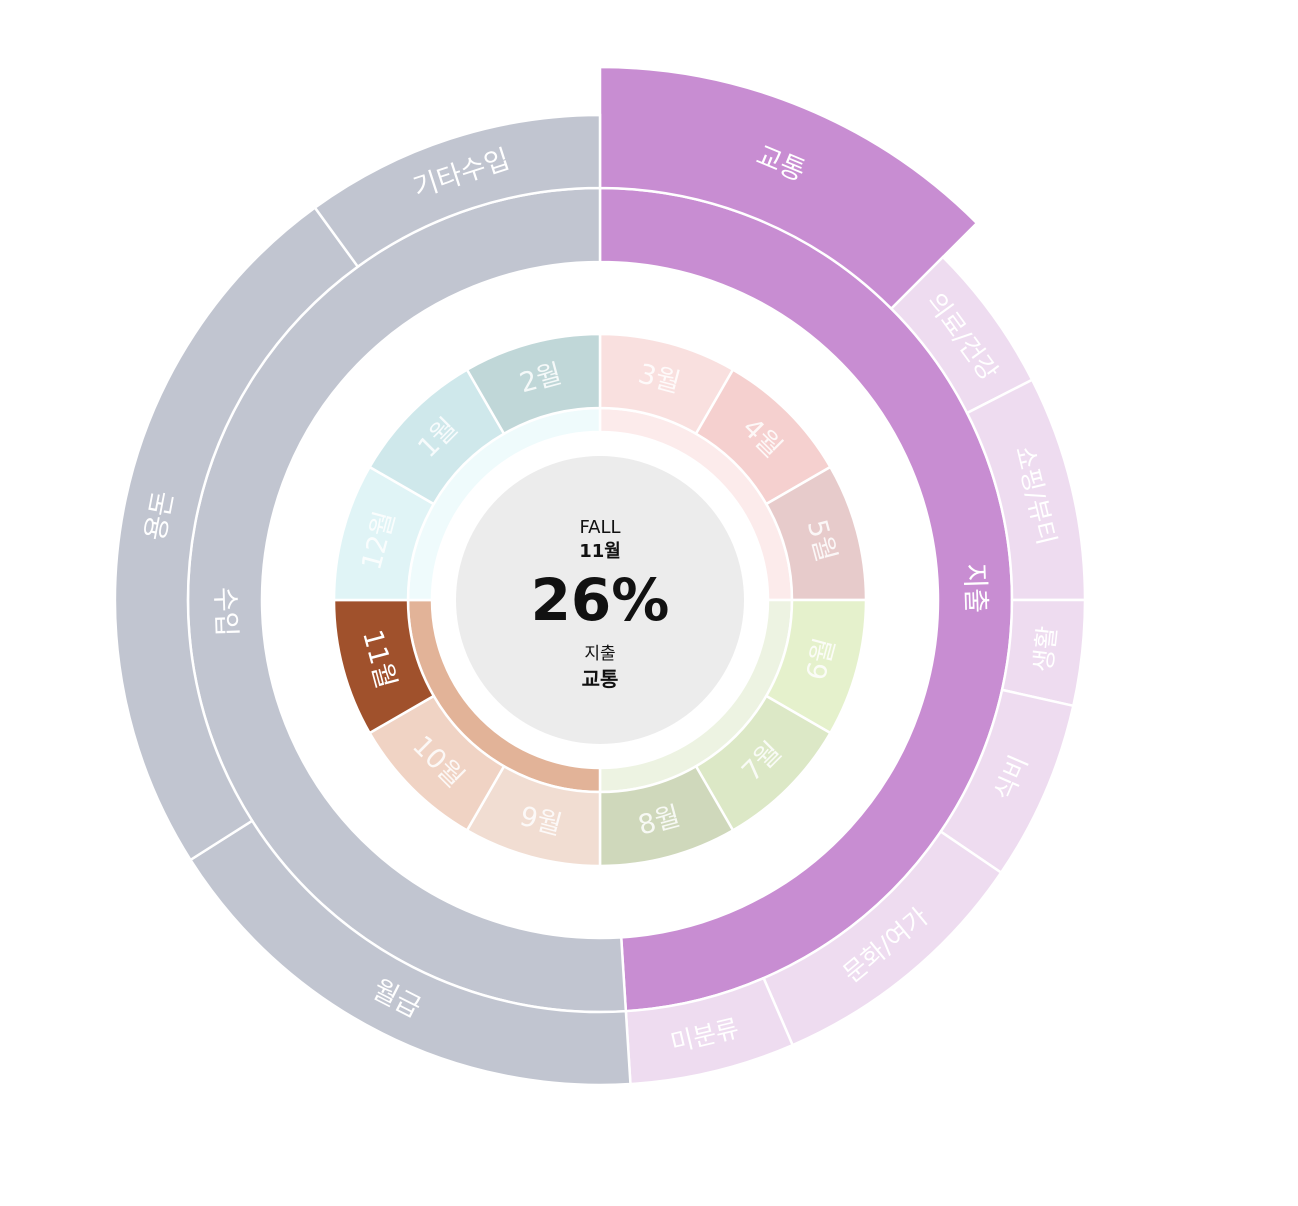 This screenshot has width=1298, height=1206. Describe the element at coordinates (600, 551) in the screenshot. I see `center-month: 11월` at that location.